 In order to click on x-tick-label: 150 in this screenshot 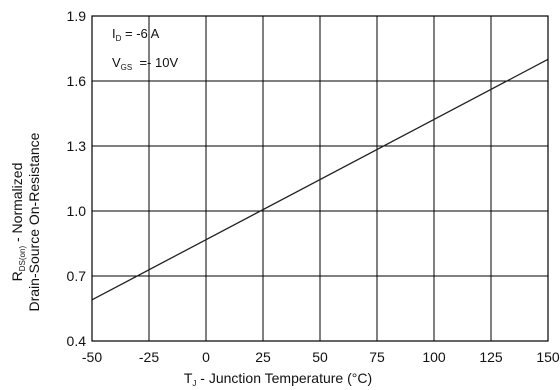, I will do `click(548, 357)`.